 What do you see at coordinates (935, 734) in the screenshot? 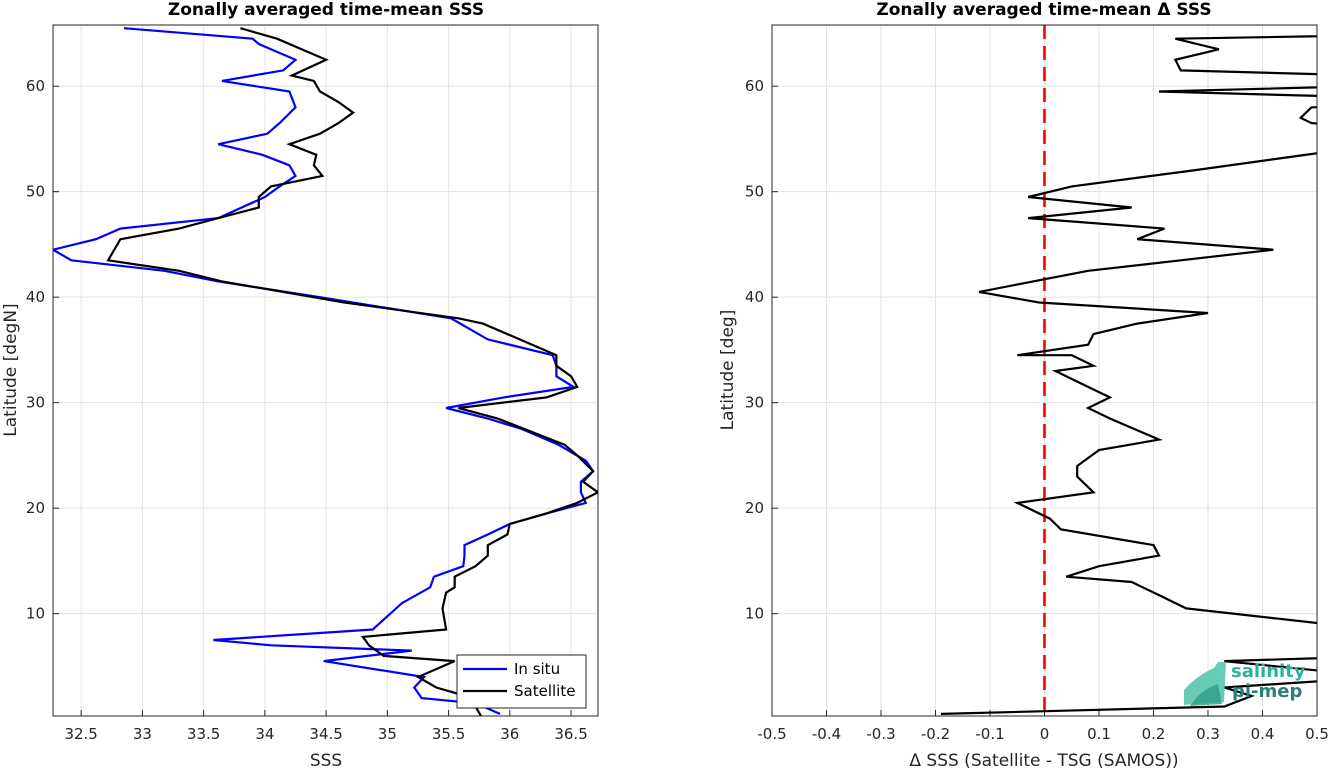
I see `x-tick-label: -0.2` at bounding box center [935, 734].